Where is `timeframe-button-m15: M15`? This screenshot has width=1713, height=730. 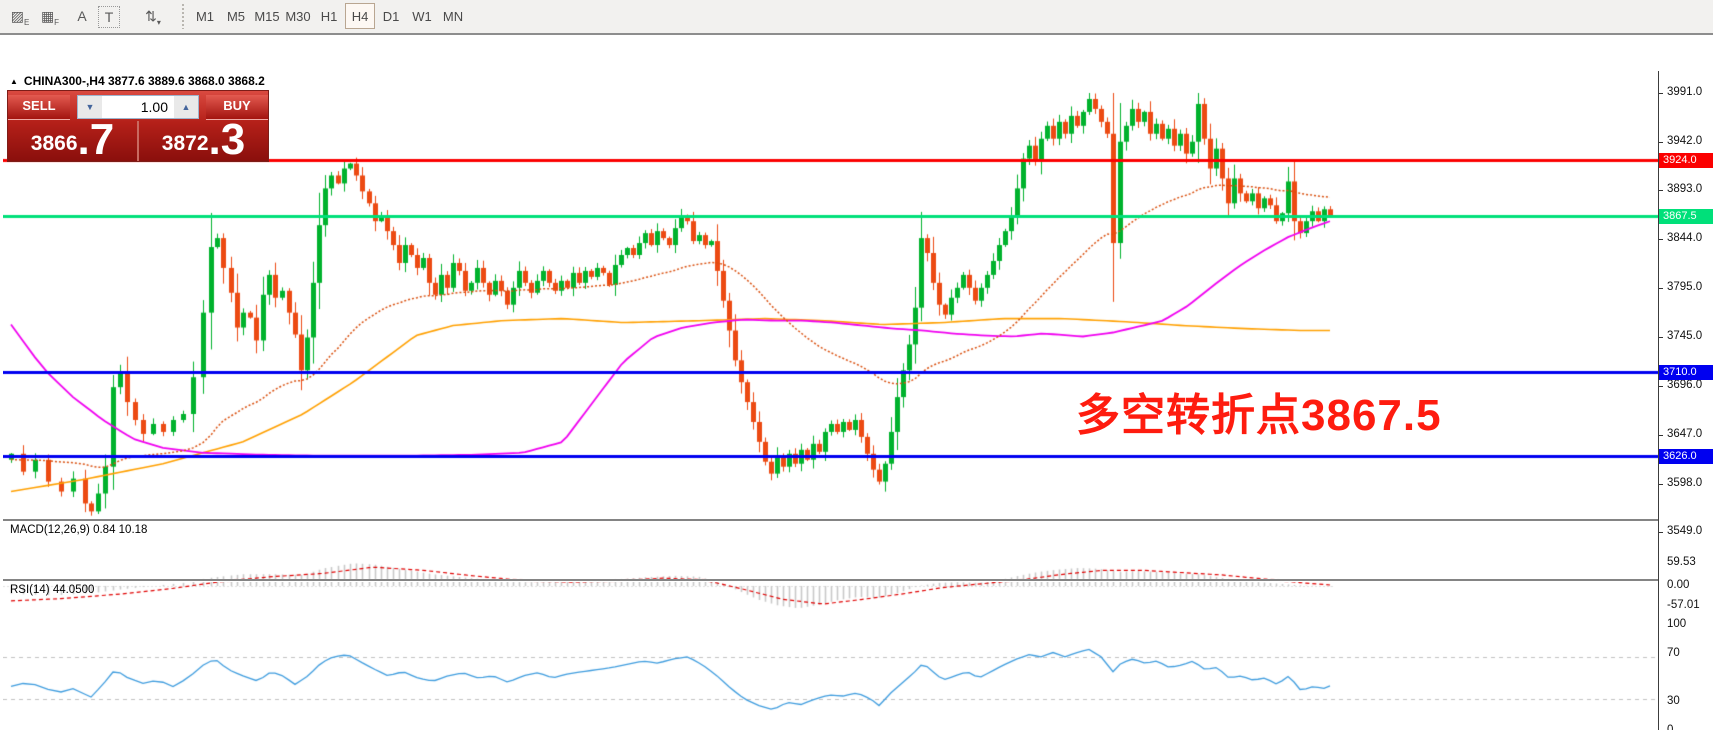
timeframe-button-m15: M15 is located at coordinates (267, 16).